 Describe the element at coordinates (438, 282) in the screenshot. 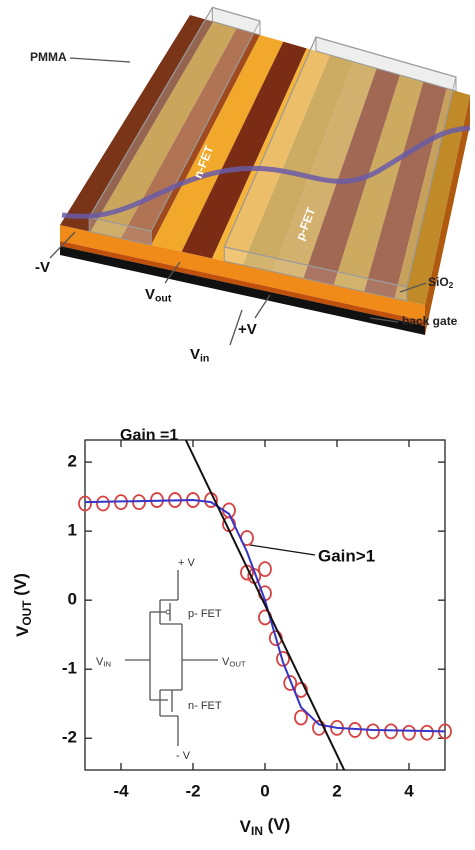

I see `label-part: SiO` at that location.